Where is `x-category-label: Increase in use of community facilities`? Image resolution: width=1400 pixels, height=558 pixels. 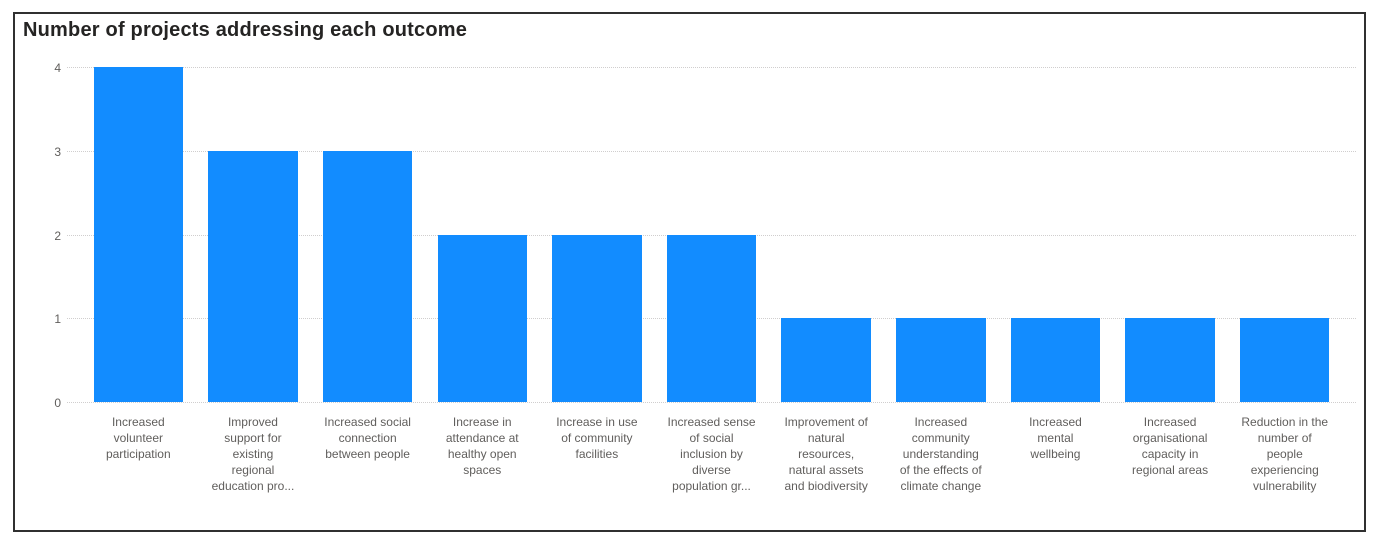
x-category-label: Increase in use of community facilities is located at coordinates (597, 438).